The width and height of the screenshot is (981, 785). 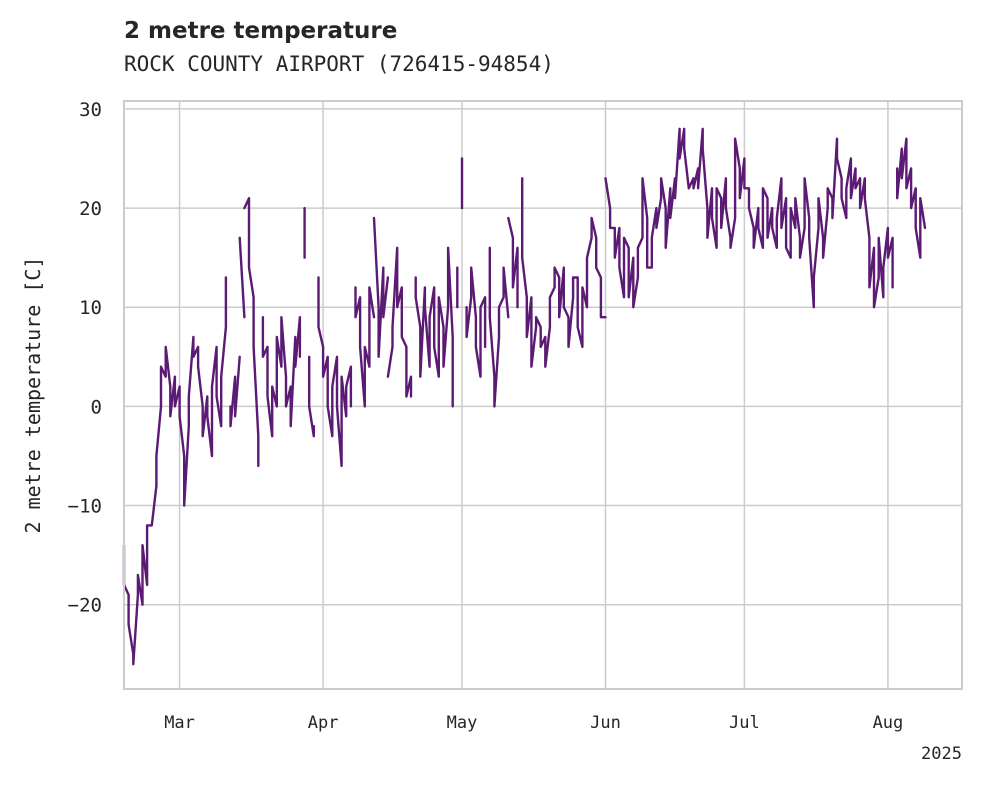 What do you see at coordinates (533, 723) in the screenshot?
I see `x-axis: Mar Apr May Jun Jul Aug` at bounding box center [533, 723].